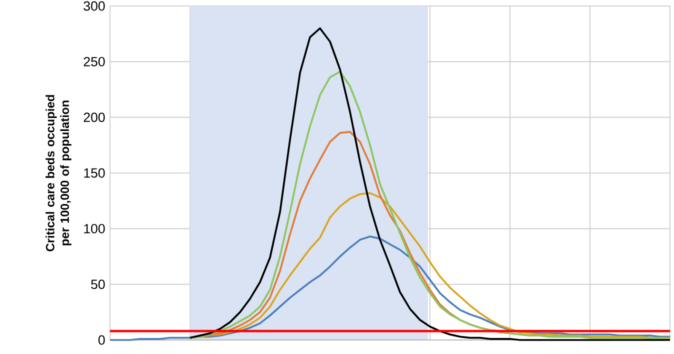  Describe the element at coordinates (98, 285) in the screenshot. I see `y-tick-label: 50` at that location.